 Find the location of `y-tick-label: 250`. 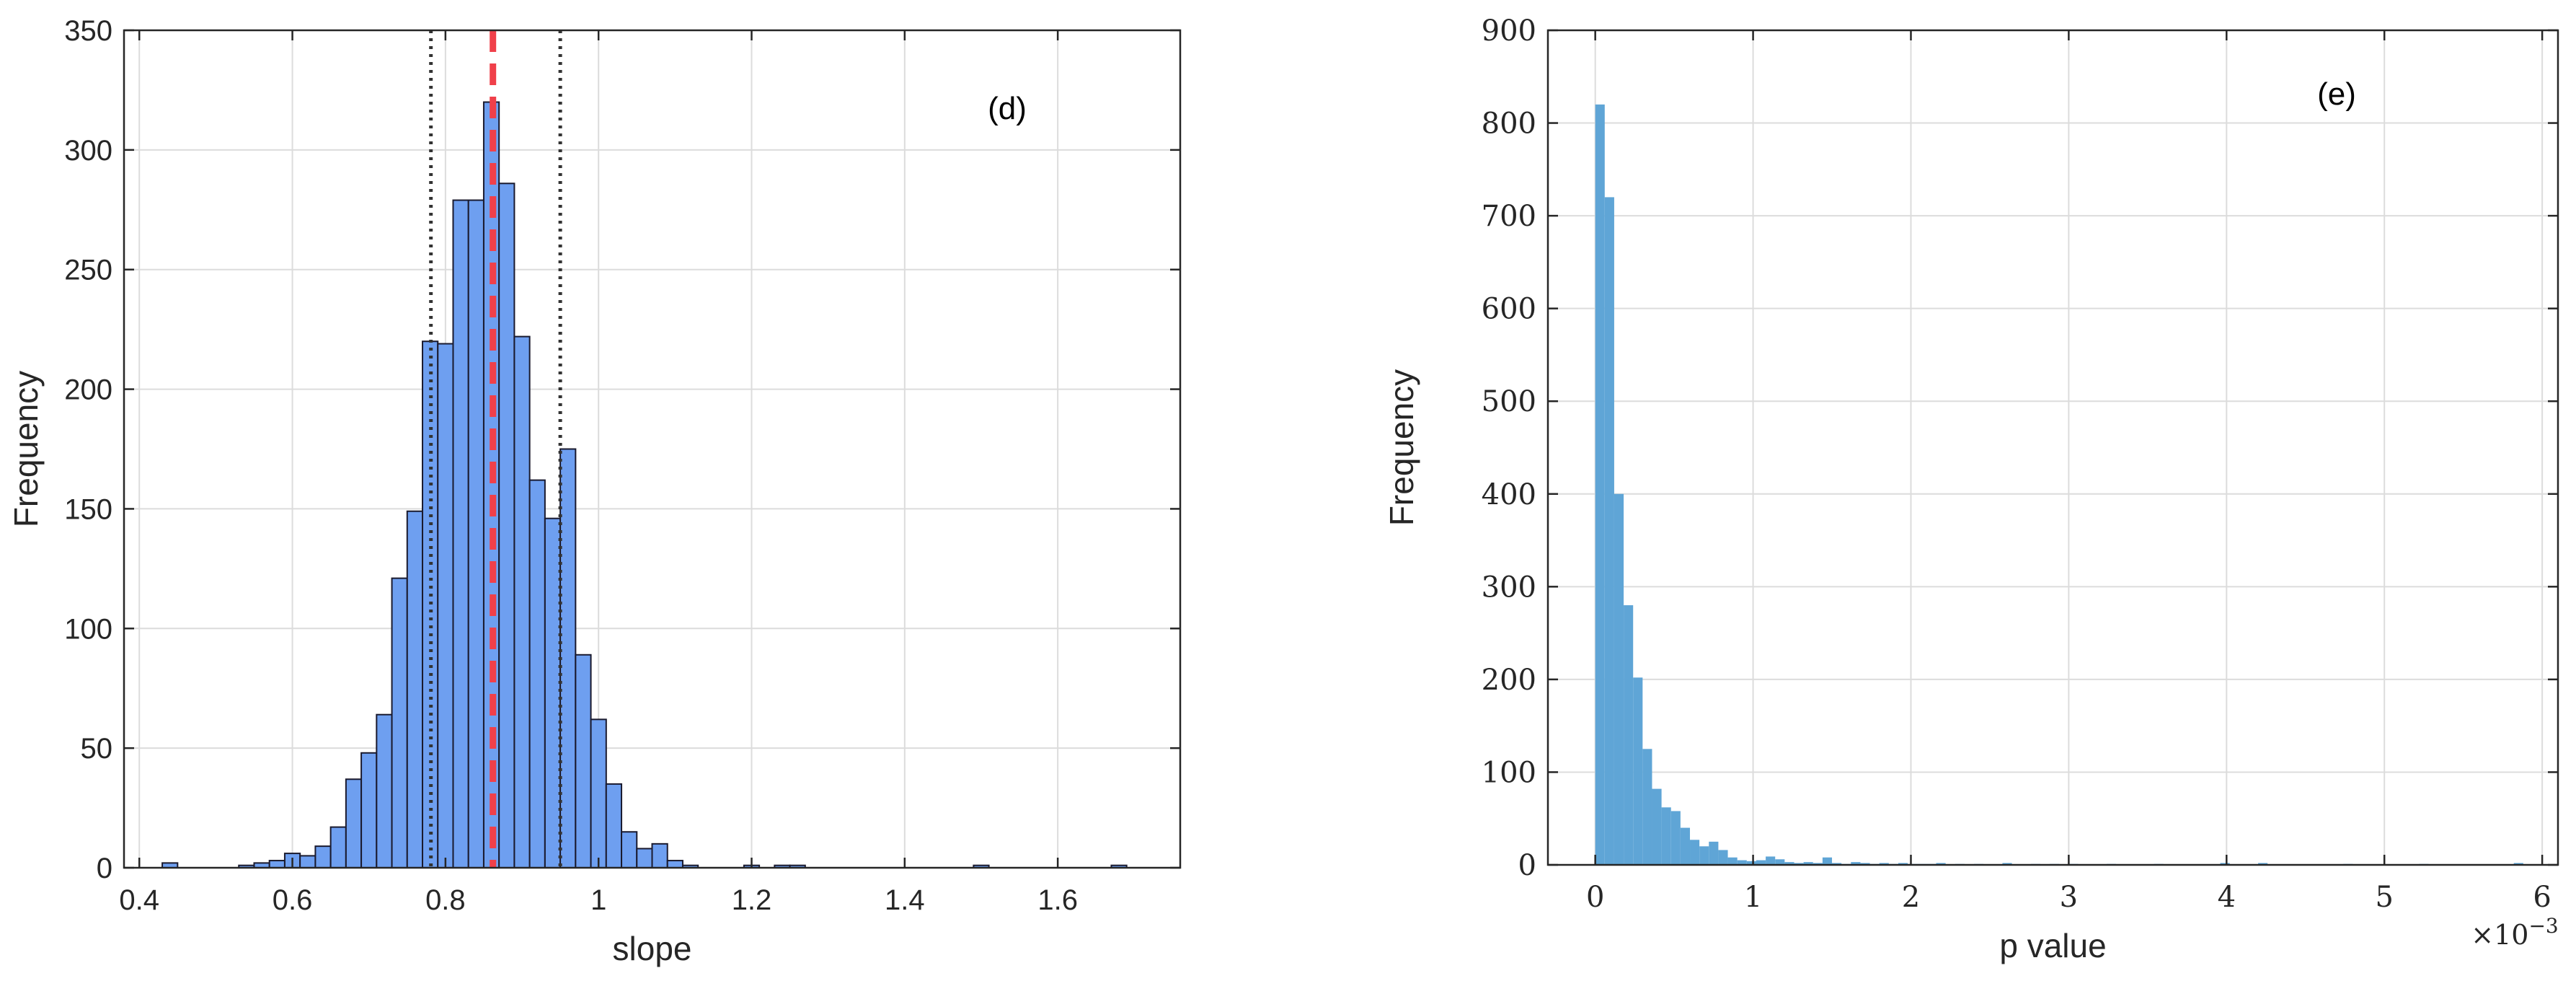

y-tick-label: 250 is located at coordinates (88, 270).